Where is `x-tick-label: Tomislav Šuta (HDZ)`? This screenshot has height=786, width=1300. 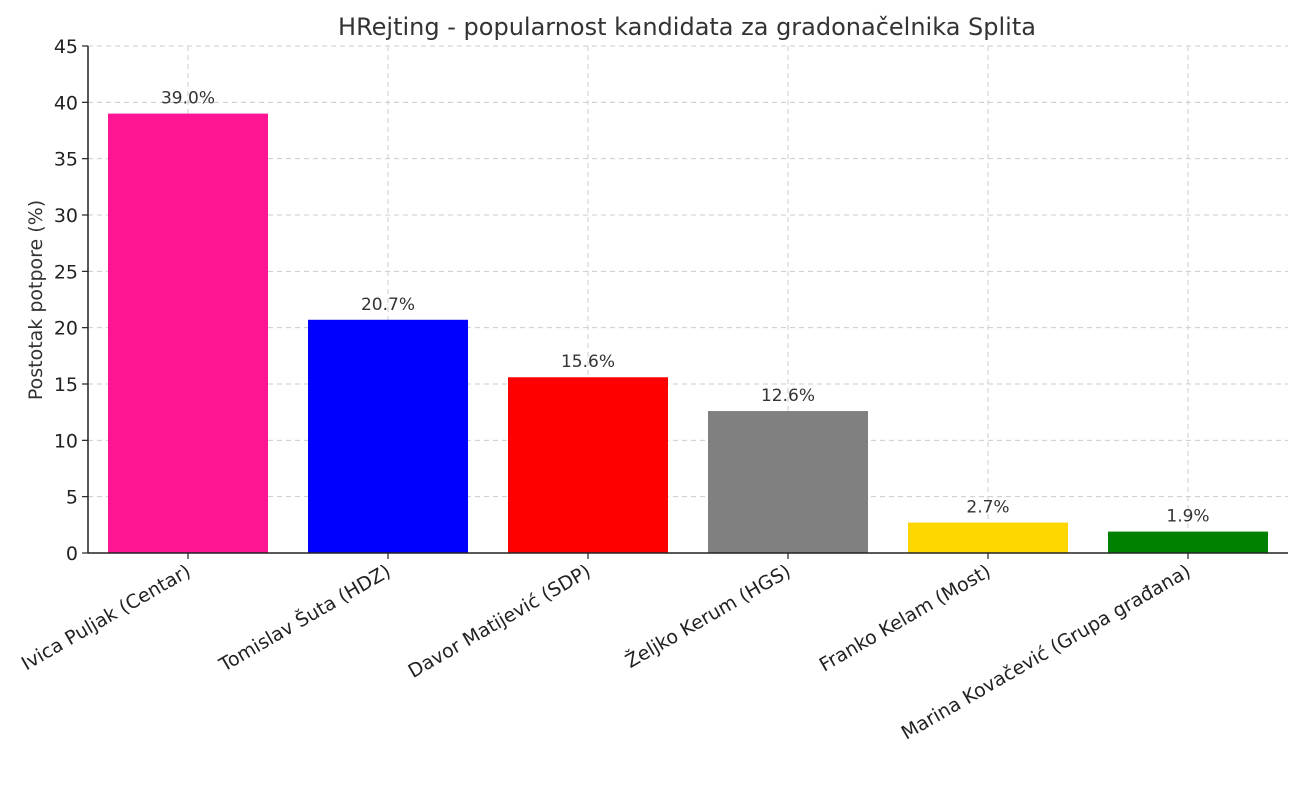
x-tick-label: Tomislav Šuta (HDZ) is located at coordinates (304, 618).